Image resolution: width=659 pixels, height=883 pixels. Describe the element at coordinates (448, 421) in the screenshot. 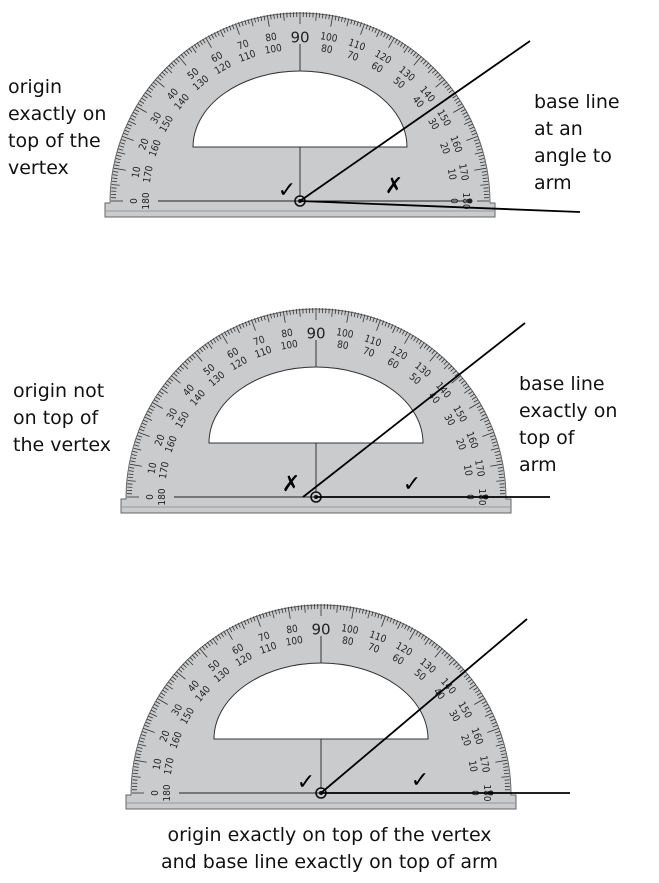

I see `scale-label-inner: 30` at that location.